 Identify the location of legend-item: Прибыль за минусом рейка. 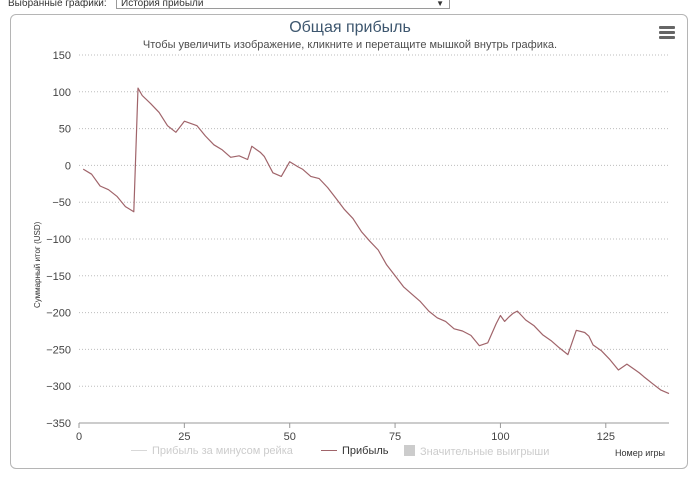
(212, 451).